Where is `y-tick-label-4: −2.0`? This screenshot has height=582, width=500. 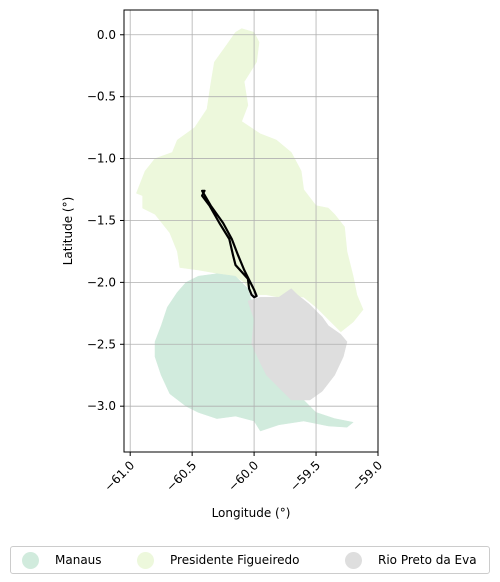
y-tick-label-4: −2.0 is located at coordinates (101, 282).